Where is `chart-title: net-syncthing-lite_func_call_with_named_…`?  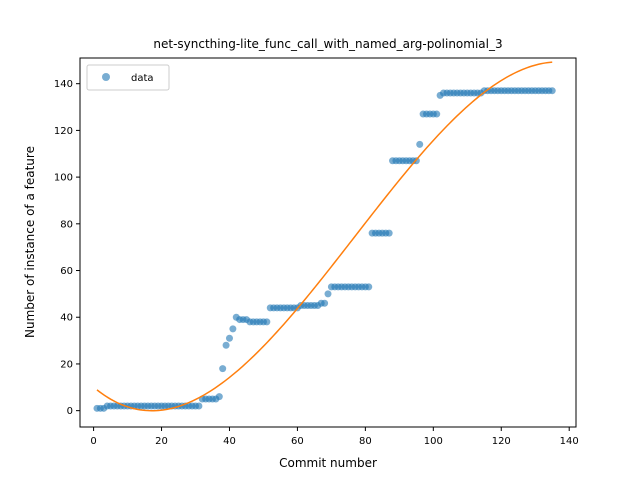
chart-title: net-syncthing-lite_func_call_with_named_… is located at coordinates (327, 44).